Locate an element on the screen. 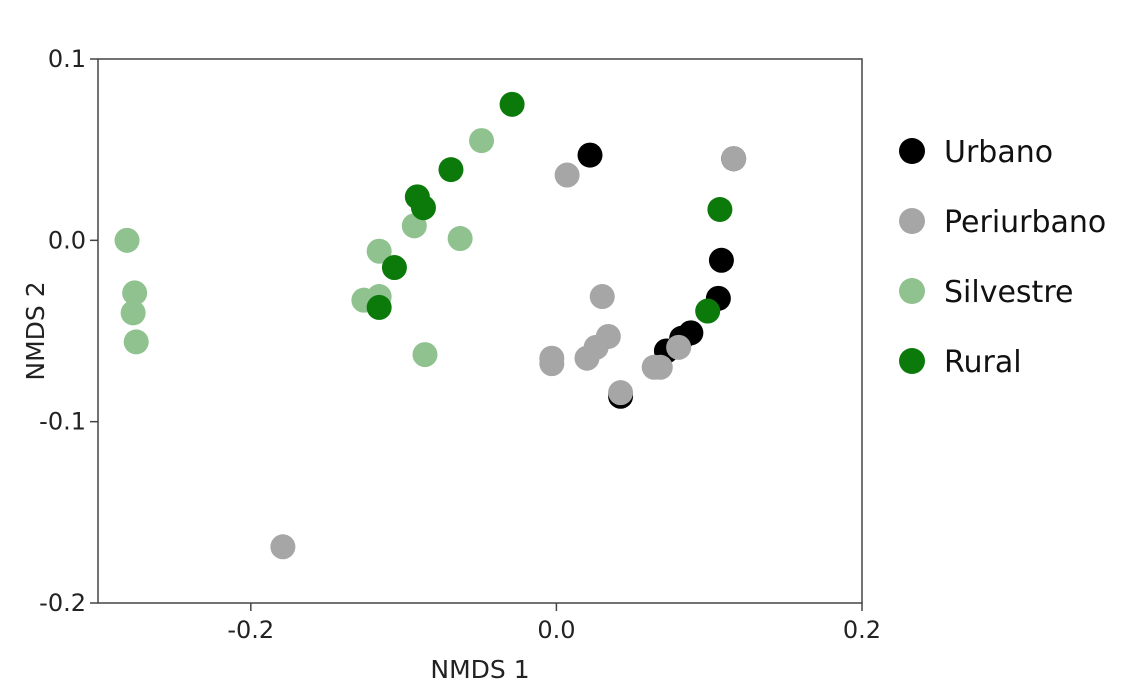  y-tick-label: -0.2 is located at coordinates (62, 603).